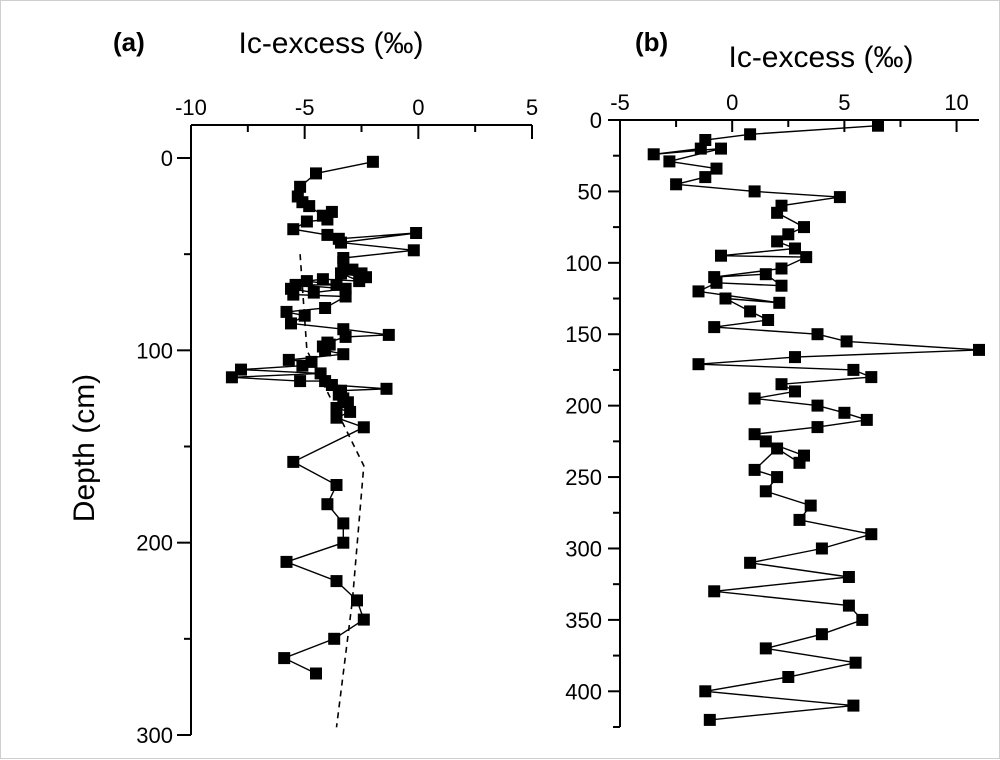  What do you see at coordinates (651, 42) in the screenshot?
I see `panel-b-label: (b)` at bounding box center [651, 42].